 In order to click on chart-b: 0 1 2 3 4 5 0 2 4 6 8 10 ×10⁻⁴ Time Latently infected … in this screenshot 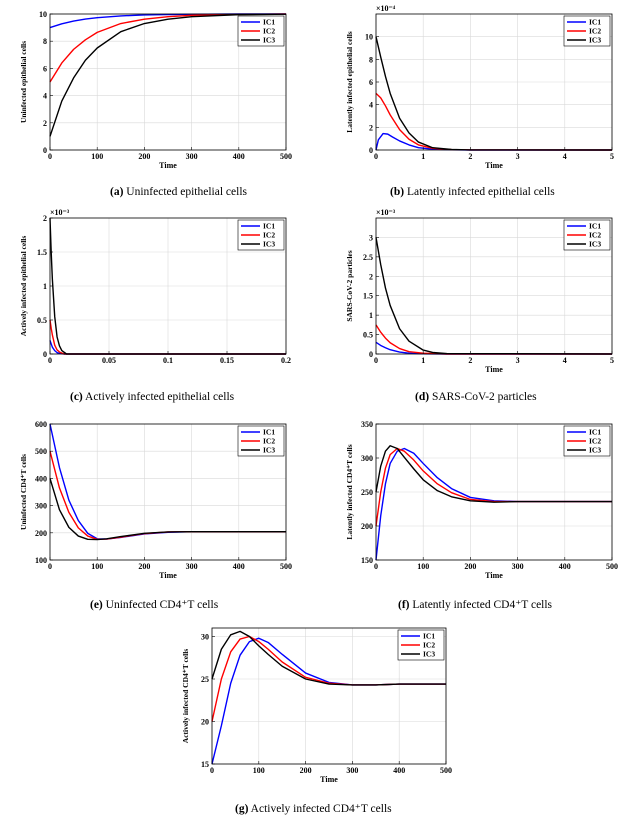, I will do `click(479, 87)`.